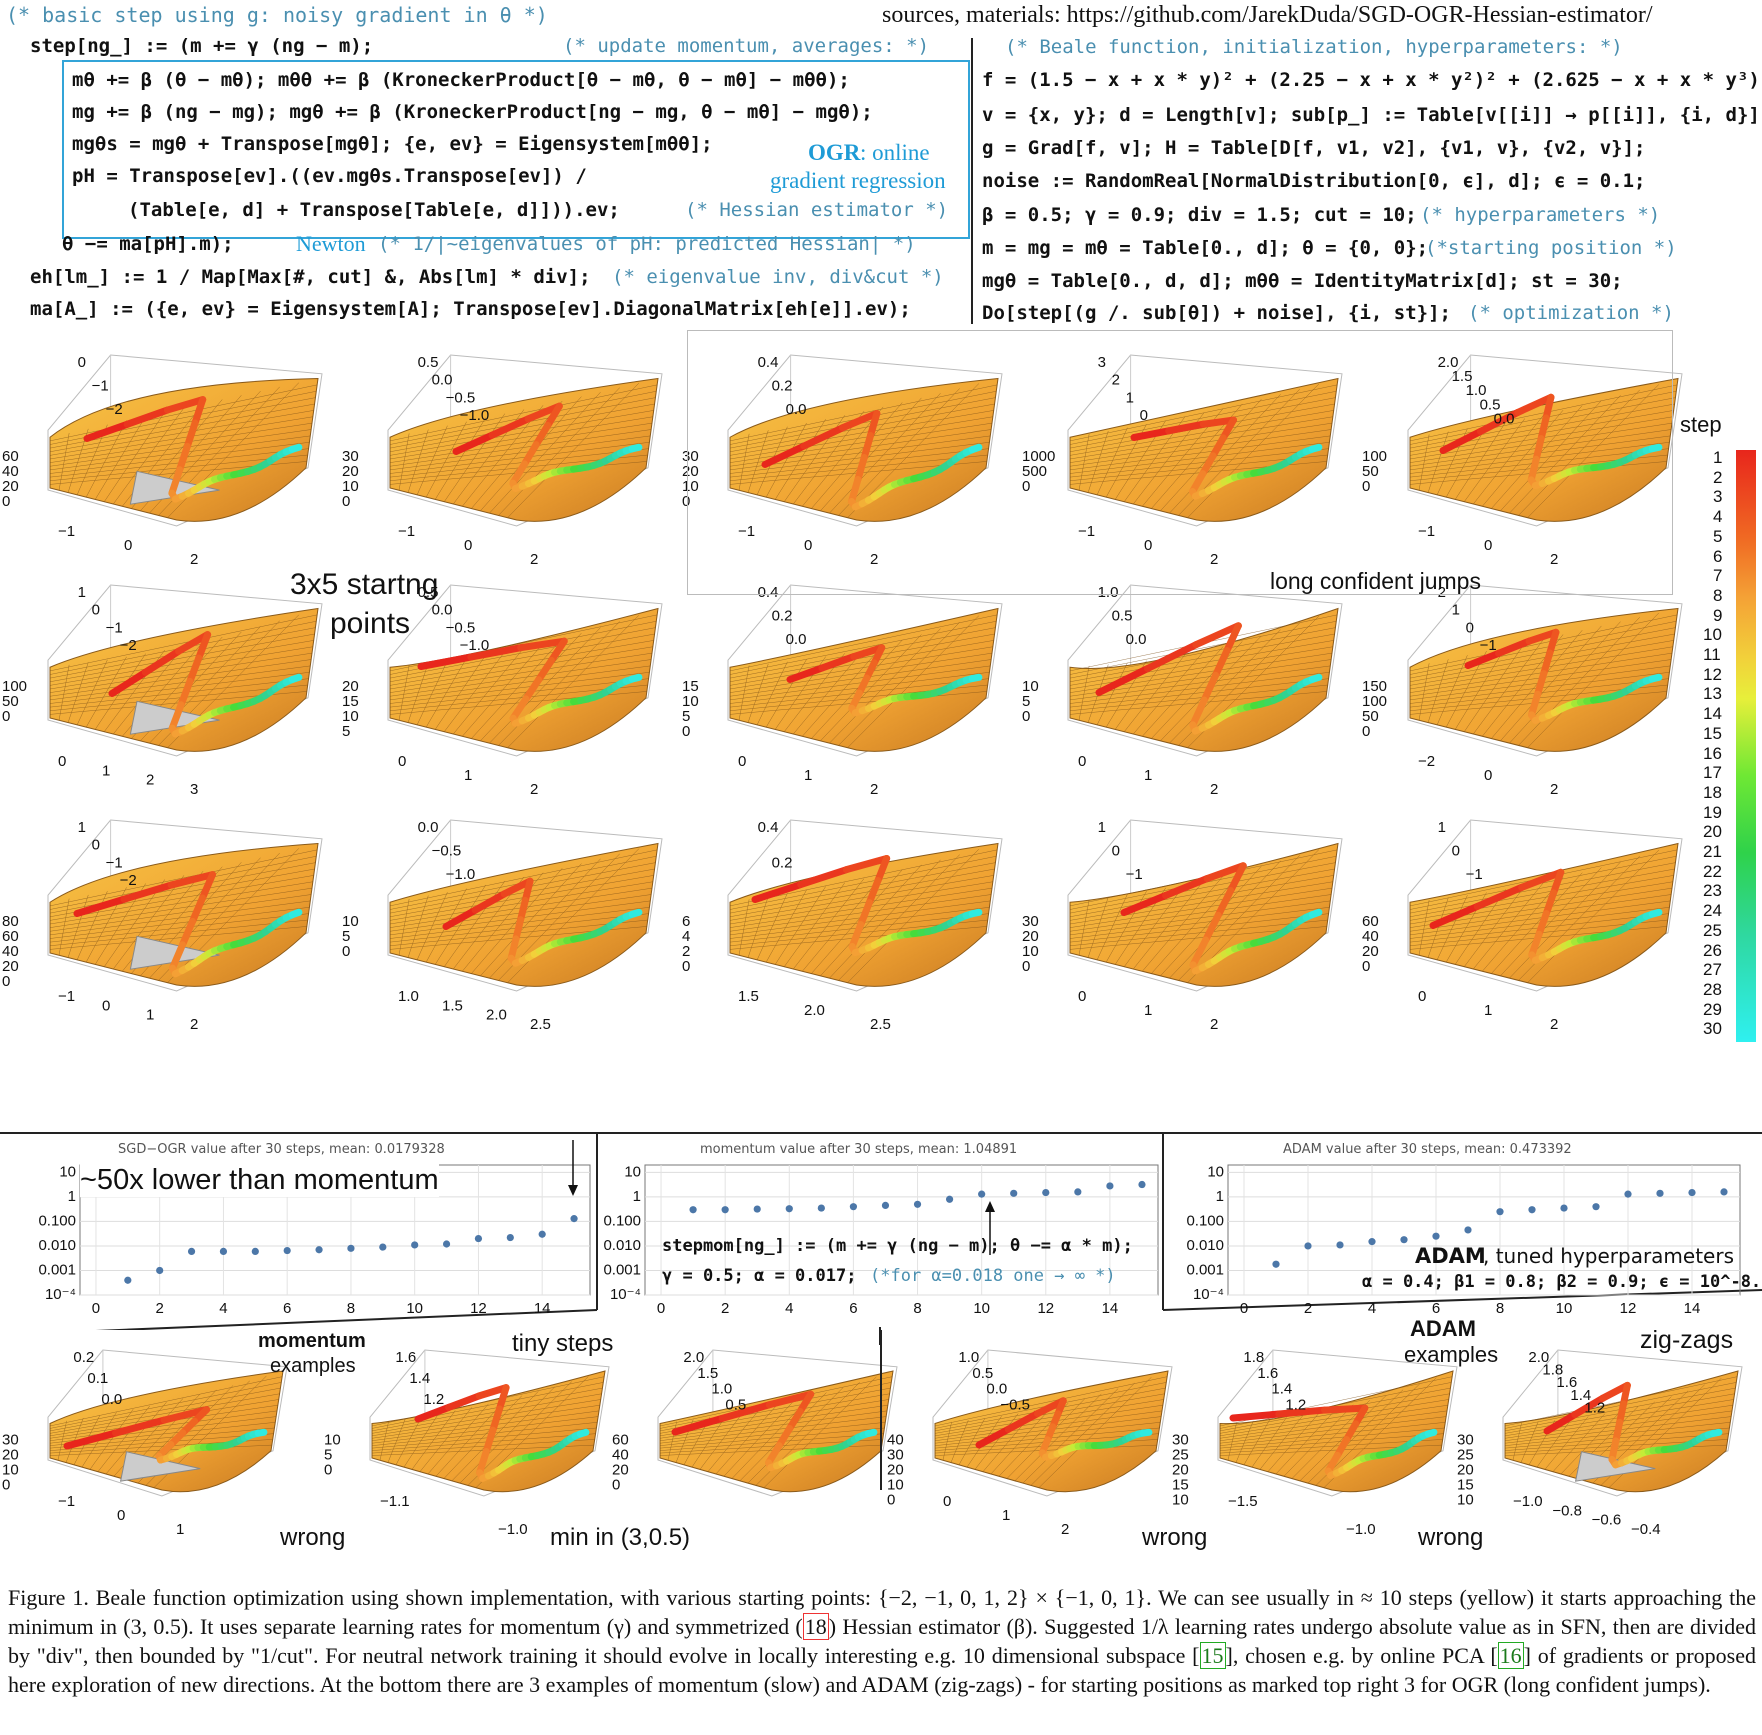 The image size is (1762, 1735). What do you see at coordinates (408, 996) in the screenshot?
I see `tick-label-x: 1.0` at bounding box center [408, 996].